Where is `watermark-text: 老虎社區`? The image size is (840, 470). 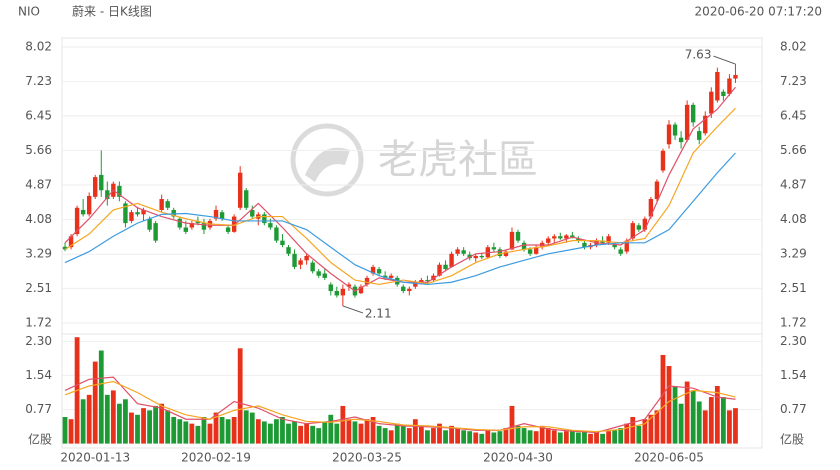
watermark-text: 老虎社區 is located at coordinates (458, 160).